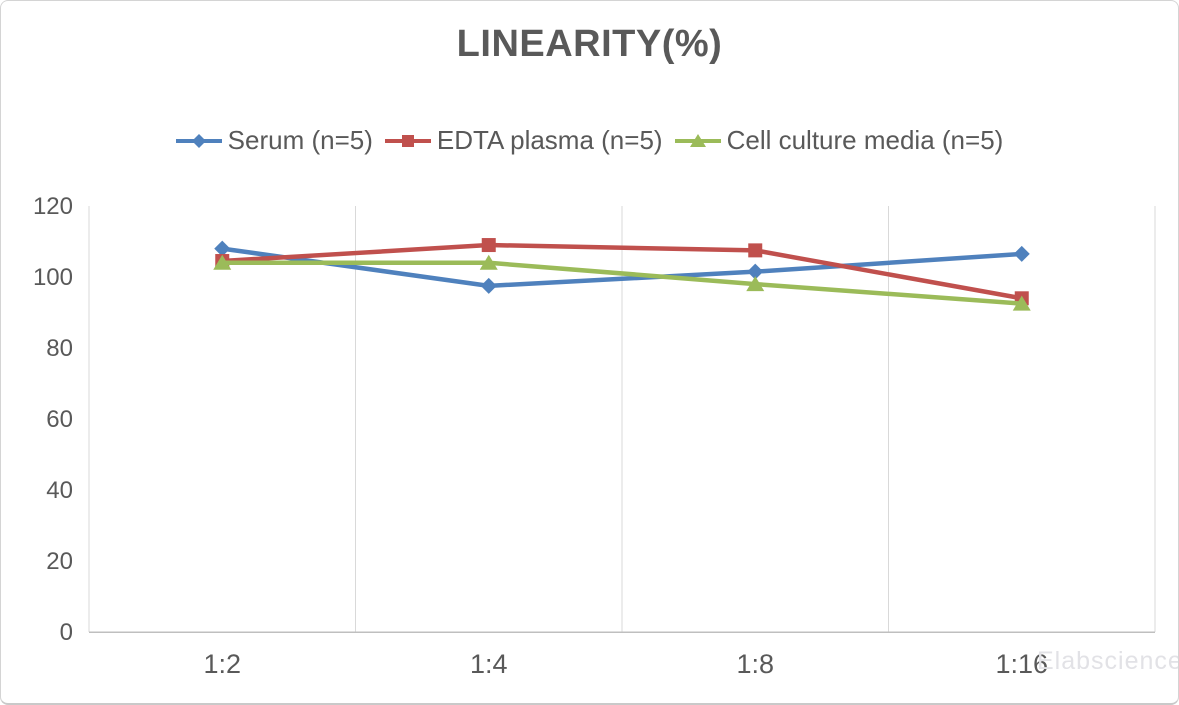 The width and height of the screenshot is (1179, 705). Describe the element at coordinates (549, 140) in the screenshot. I see `legend-label: EDTA plasma (n=5)` at that location.